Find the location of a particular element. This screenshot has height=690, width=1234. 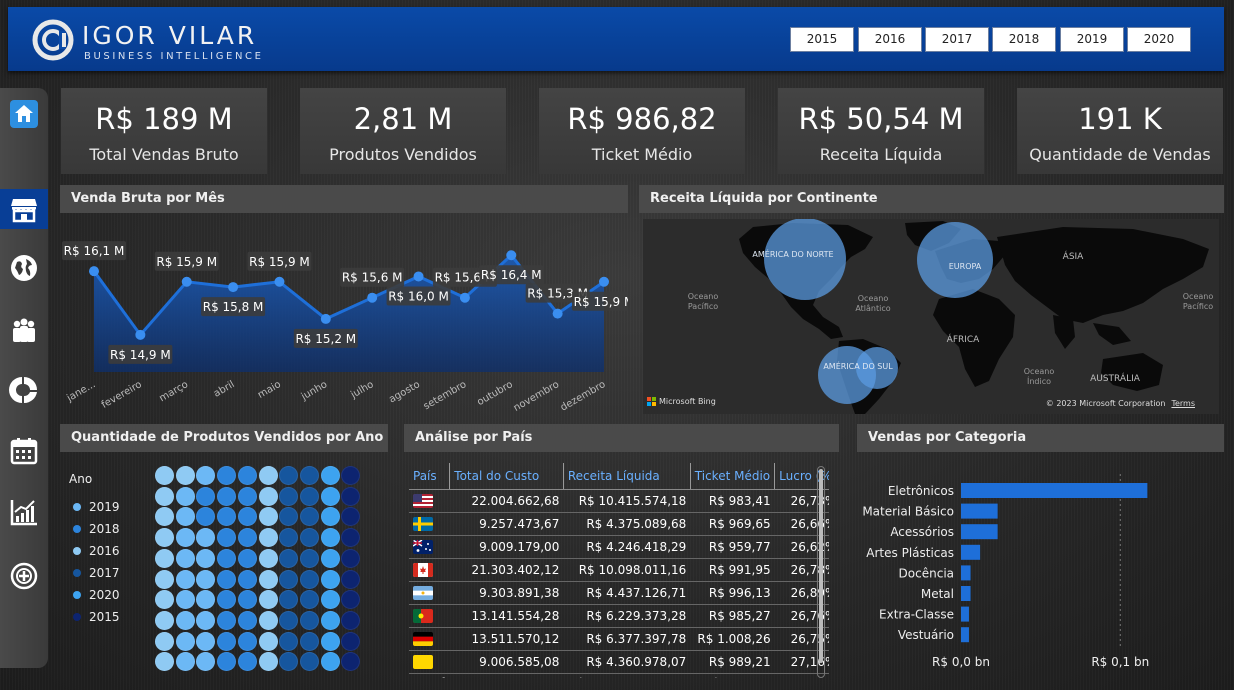

legend-item-2017: 2017 is located at coordinates (96, 573).